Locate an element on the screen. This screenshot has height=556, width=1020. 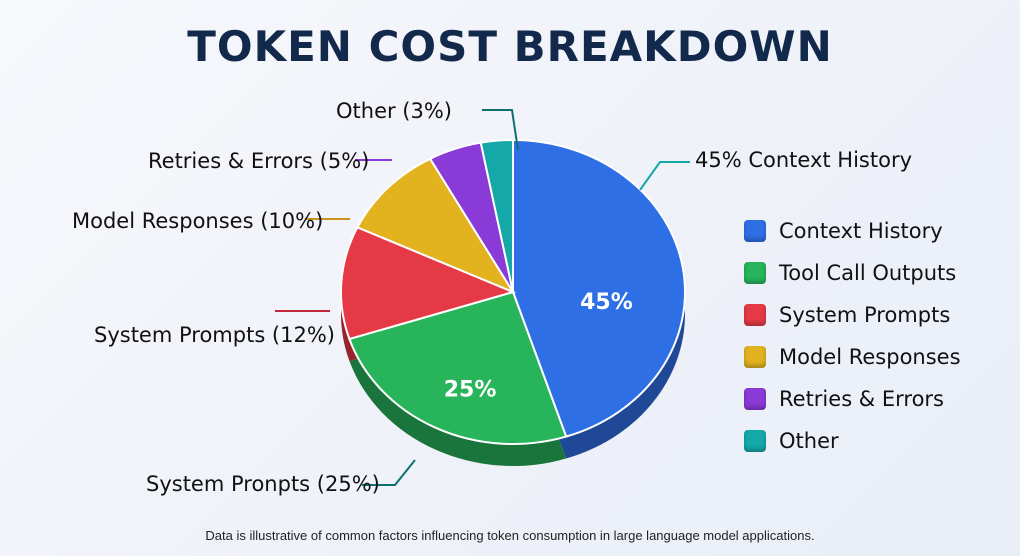
legend-item: Context History is located at coordinates (852, 231).